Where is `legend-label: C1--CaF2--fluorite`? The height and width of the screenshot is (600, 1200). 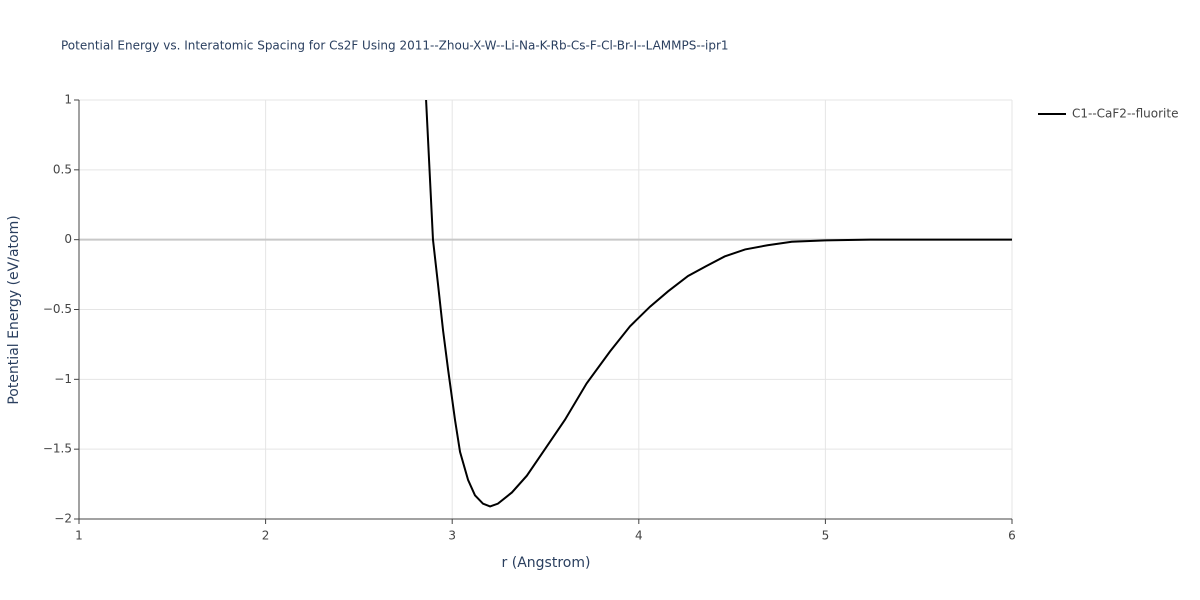
legend-label: C1--CaF2--fluorite is located at coordinates (1125, 114).